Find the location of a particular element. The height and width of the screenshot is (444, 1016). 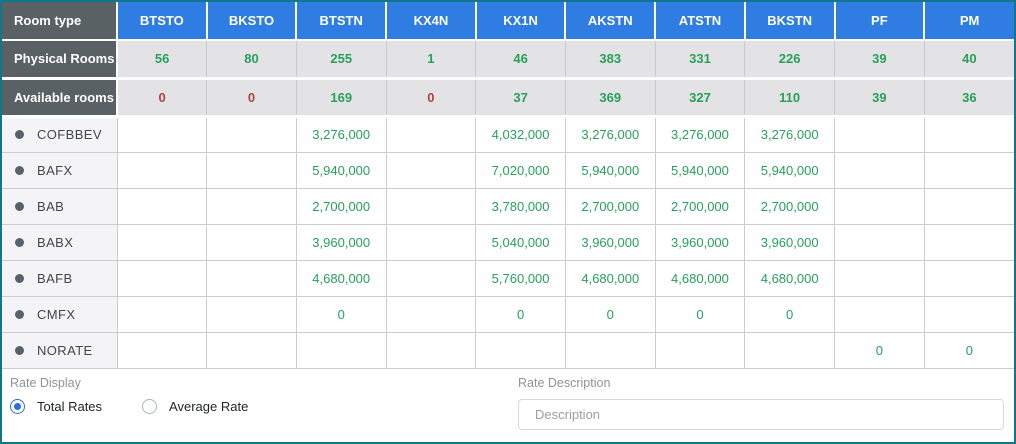

rate-cell-cmfx-bksto is located at coordinates (251, 314).